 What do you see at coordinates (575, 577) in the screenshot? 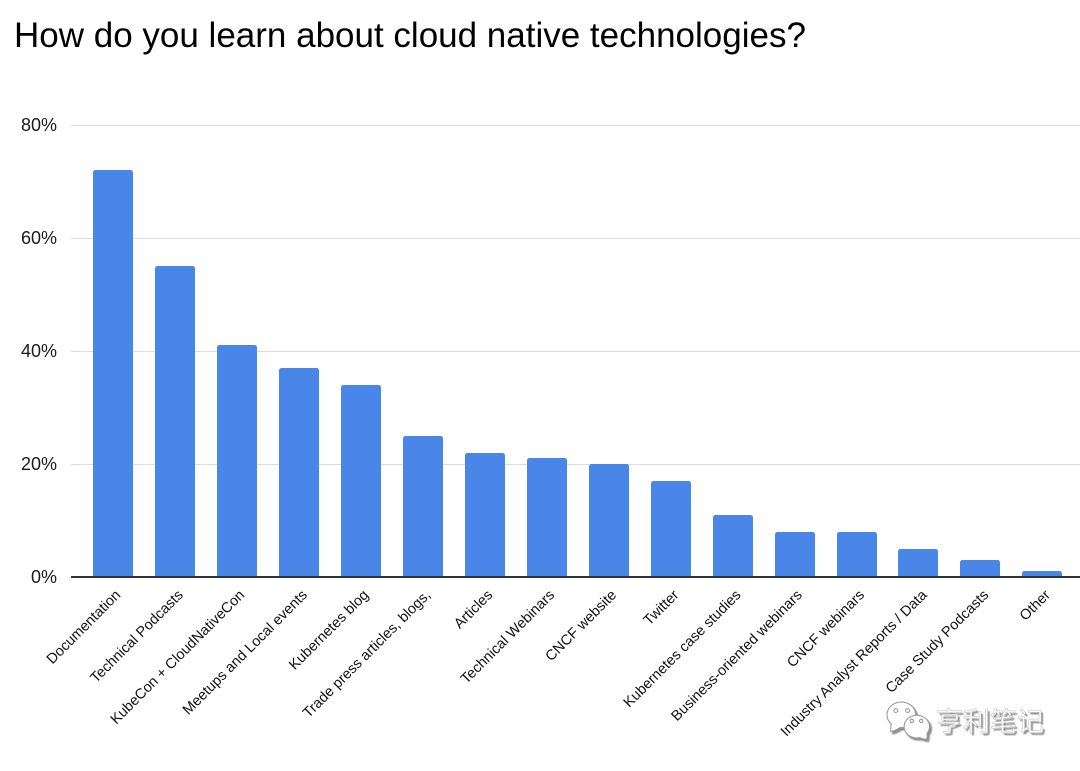
I see `x-axis-line` at bounding box center [575, 577].